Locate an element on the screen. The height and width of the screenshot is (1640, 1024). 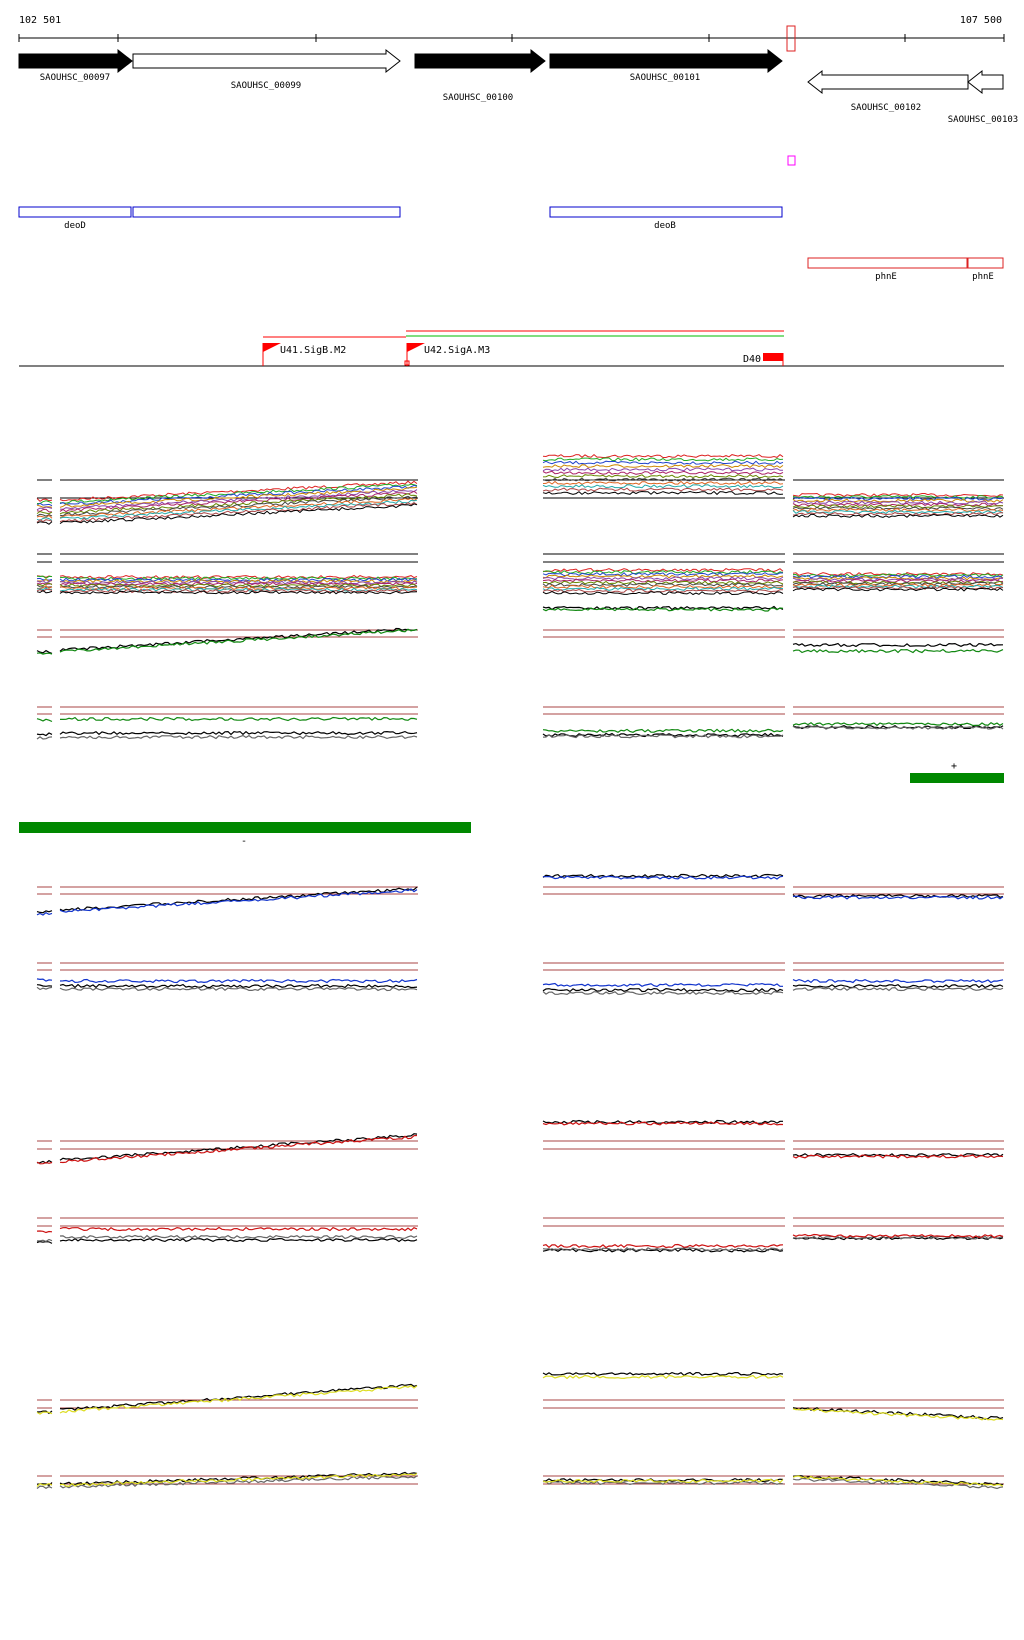
annotation-box-deod is located at coordinates (75, 212).